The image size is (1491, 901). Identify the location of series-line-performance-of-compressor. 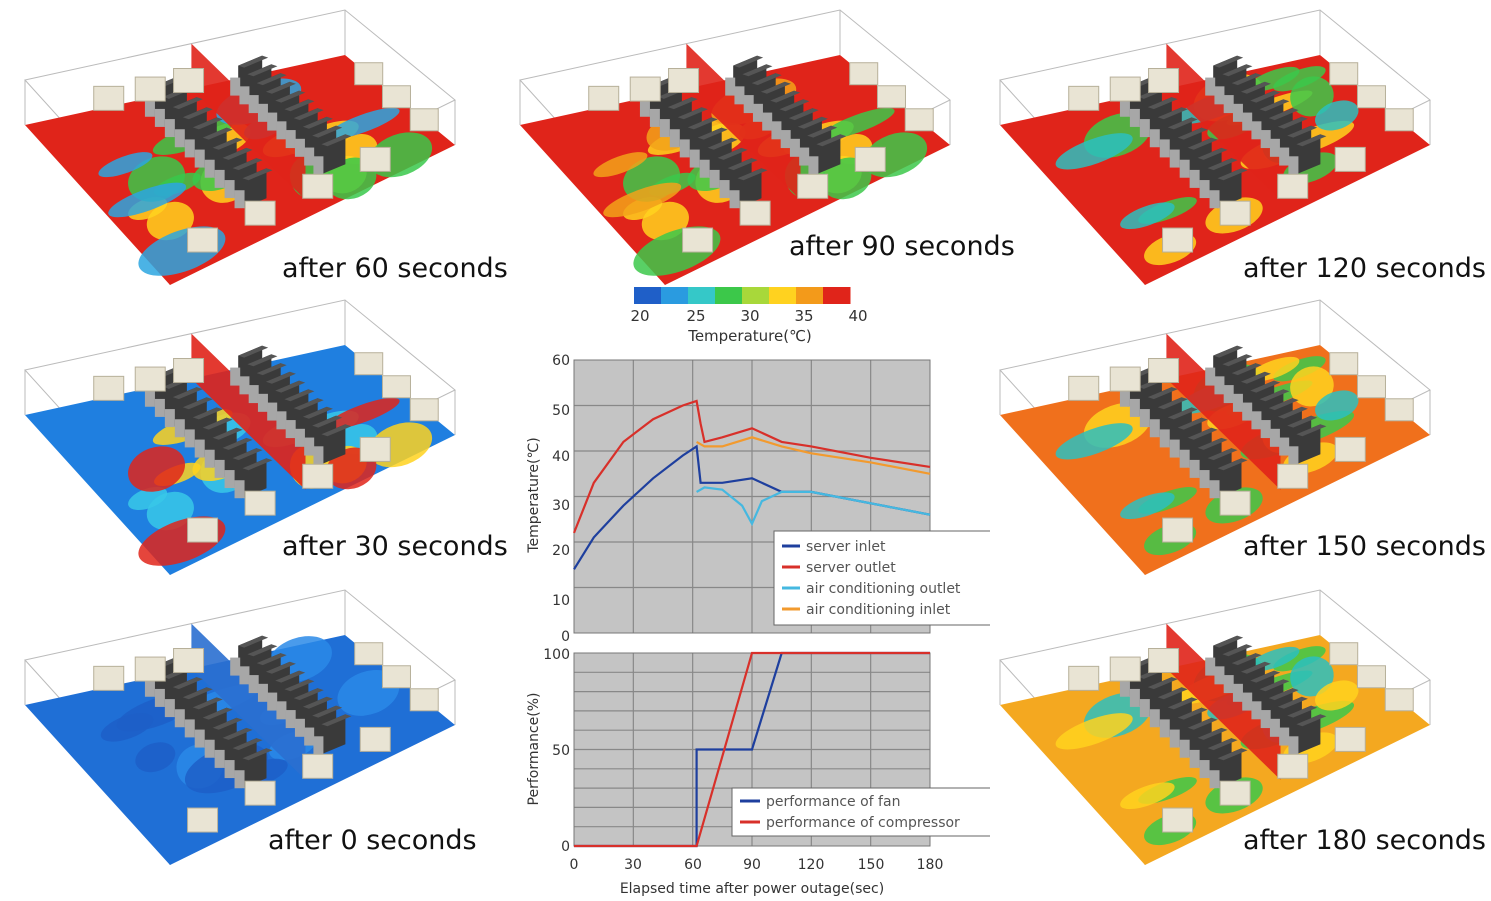
(752, 749).